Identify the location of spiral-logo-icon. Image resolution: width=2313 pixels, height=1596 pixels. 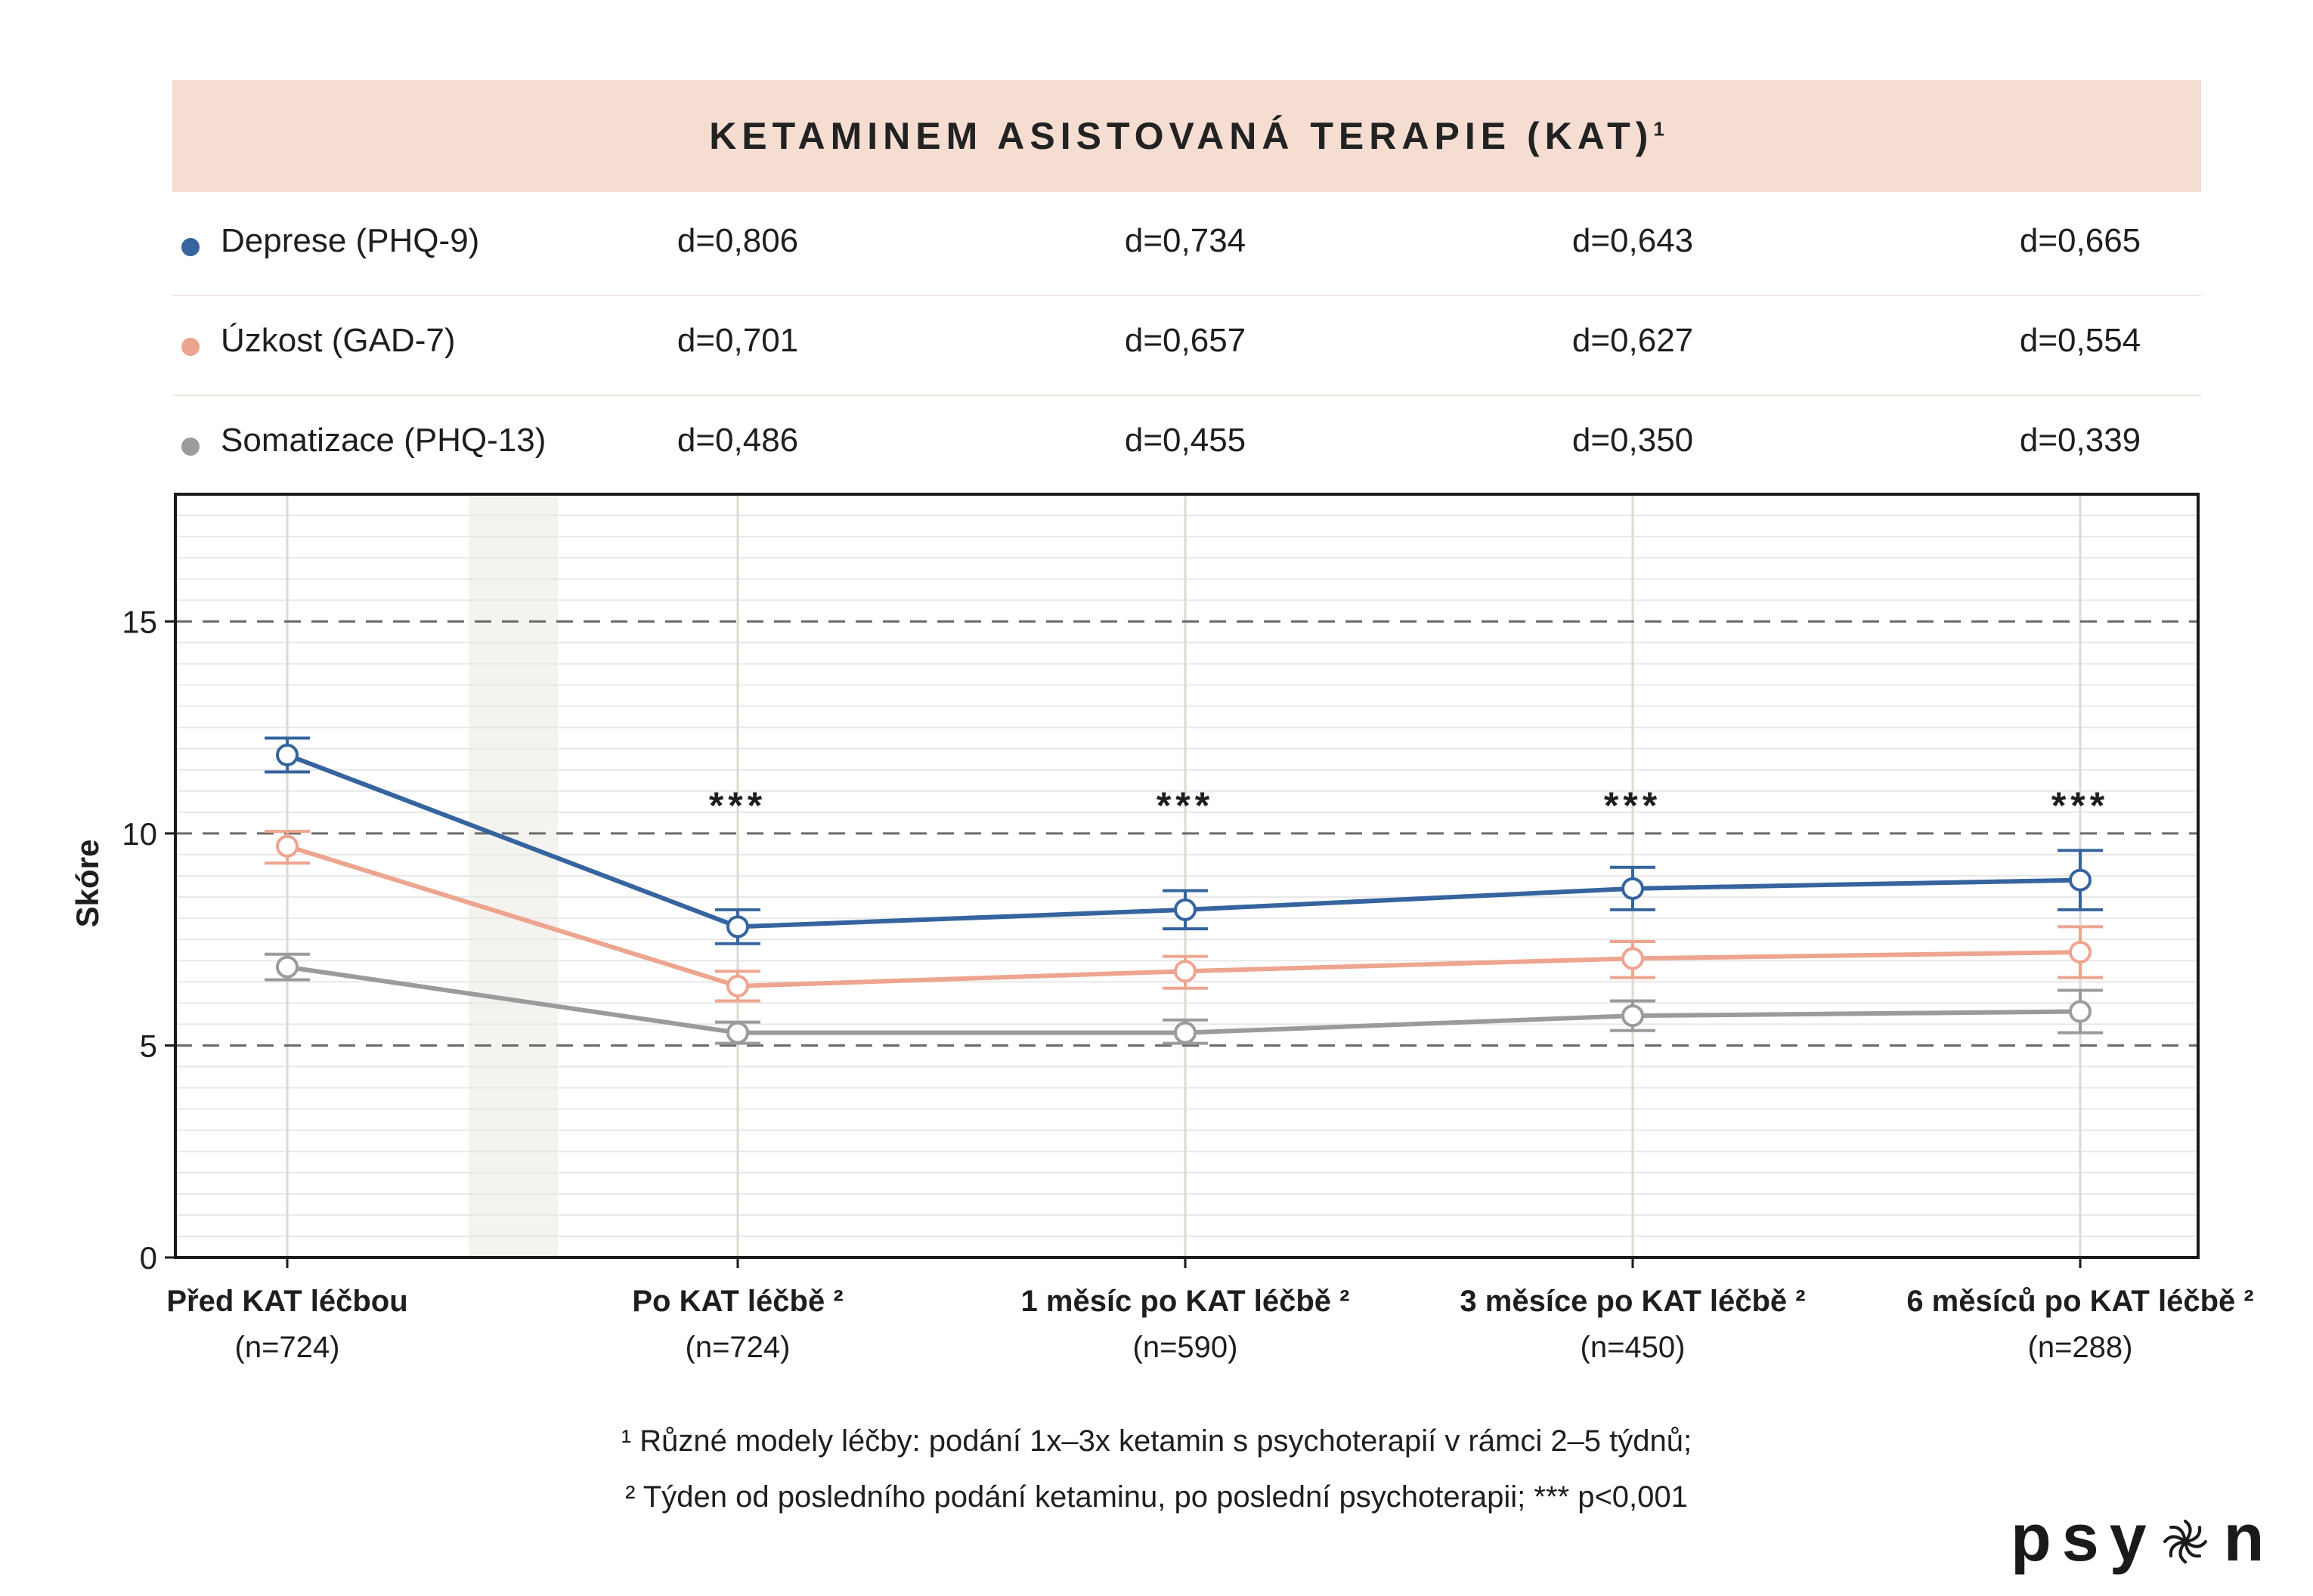
(2185, 1542).